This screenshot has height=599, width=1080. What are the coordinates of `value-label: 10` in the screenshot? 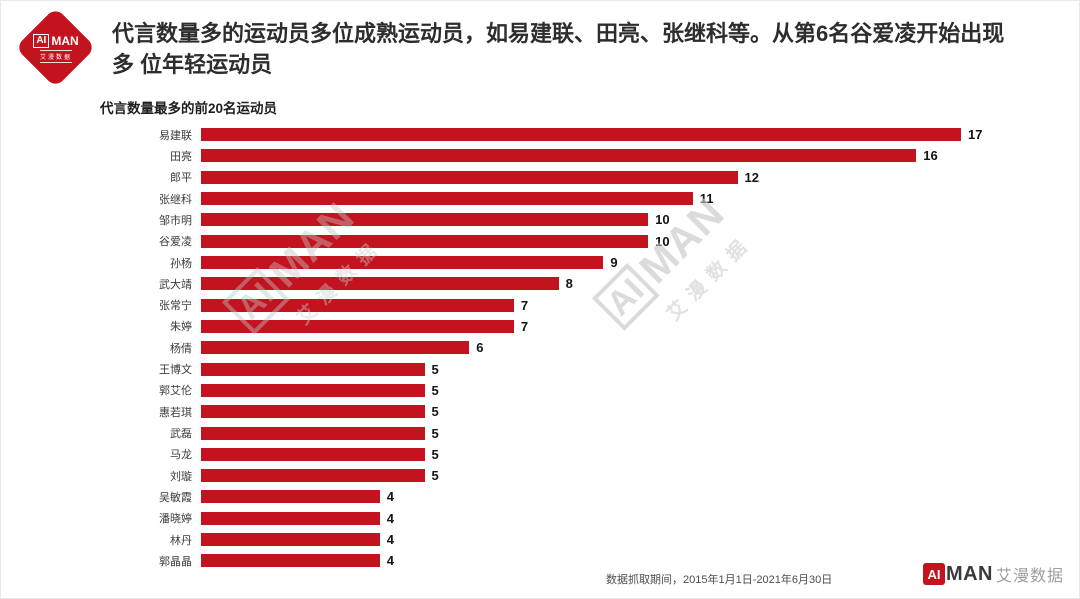 It's located at (662, 241).